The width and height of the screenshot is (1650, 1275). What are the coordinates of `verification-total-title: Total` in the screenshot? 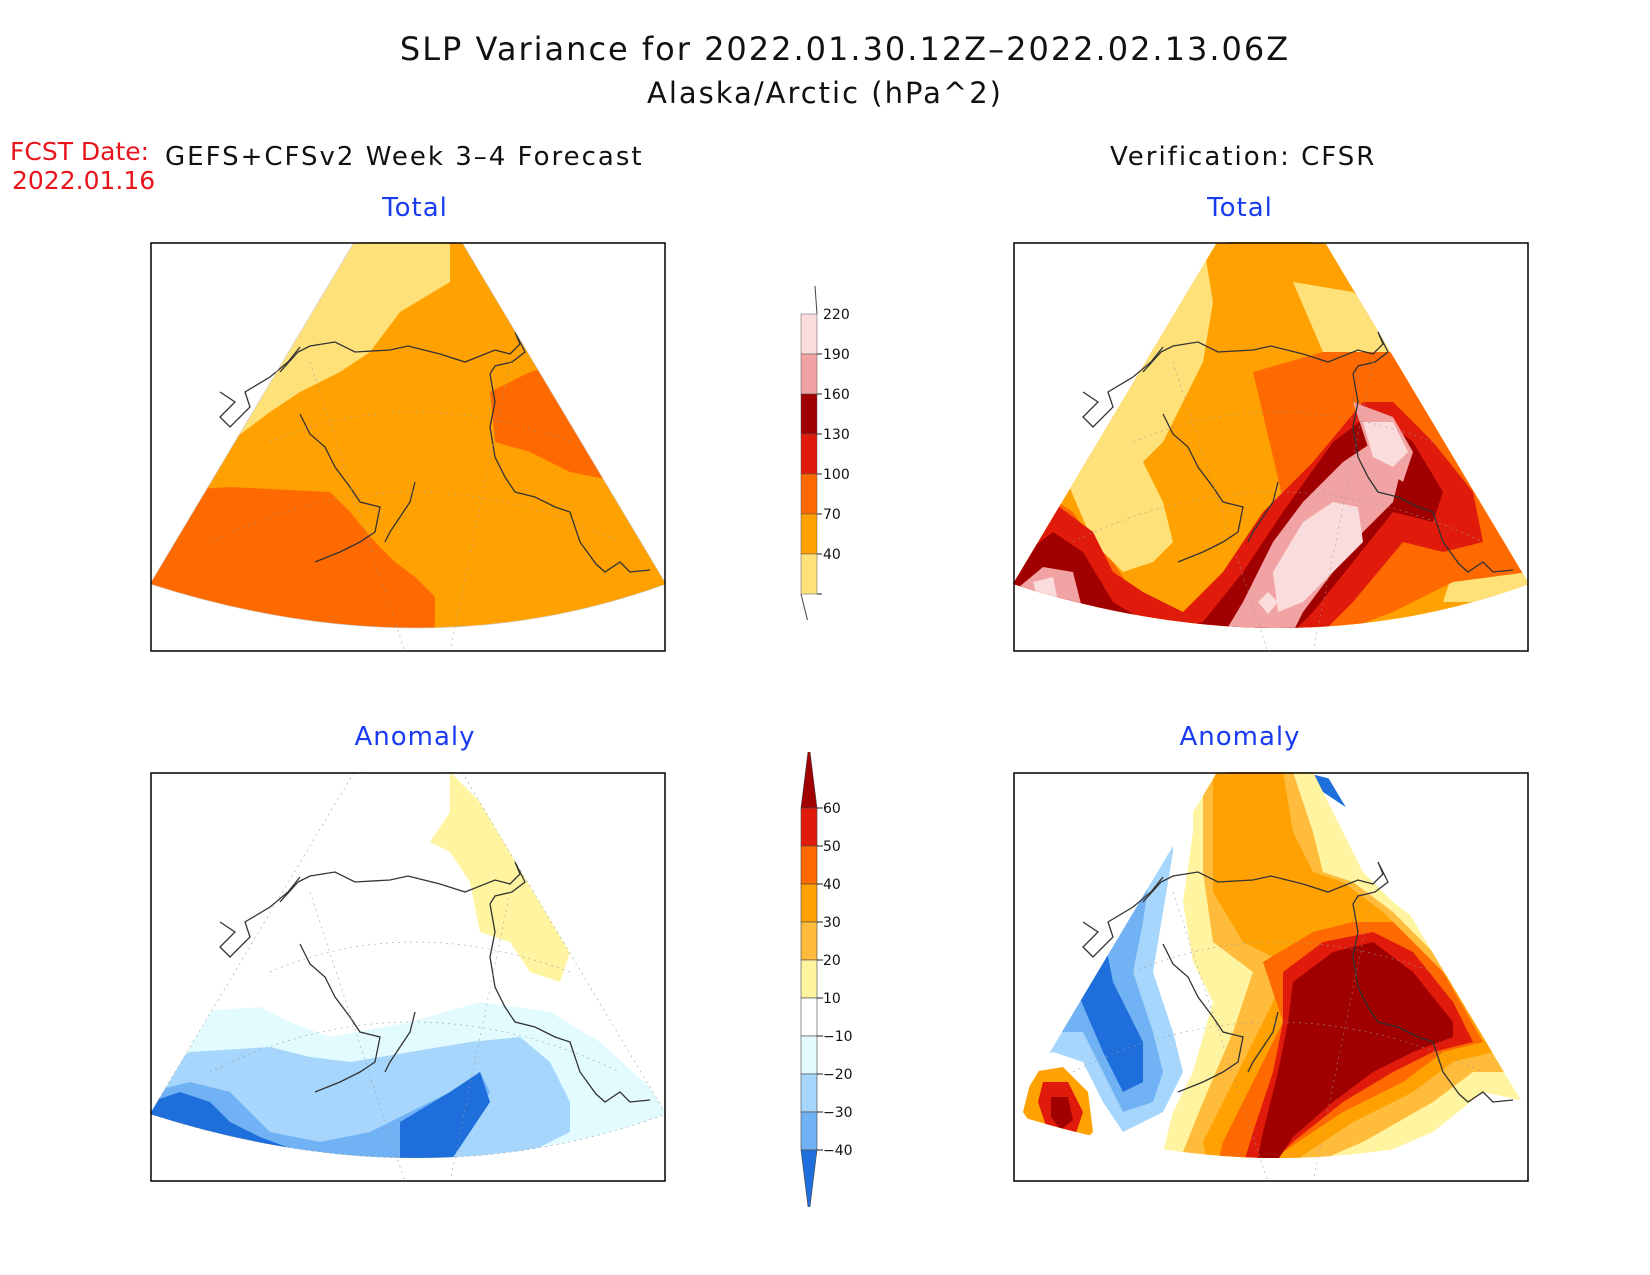 It's located at (1240, 208).